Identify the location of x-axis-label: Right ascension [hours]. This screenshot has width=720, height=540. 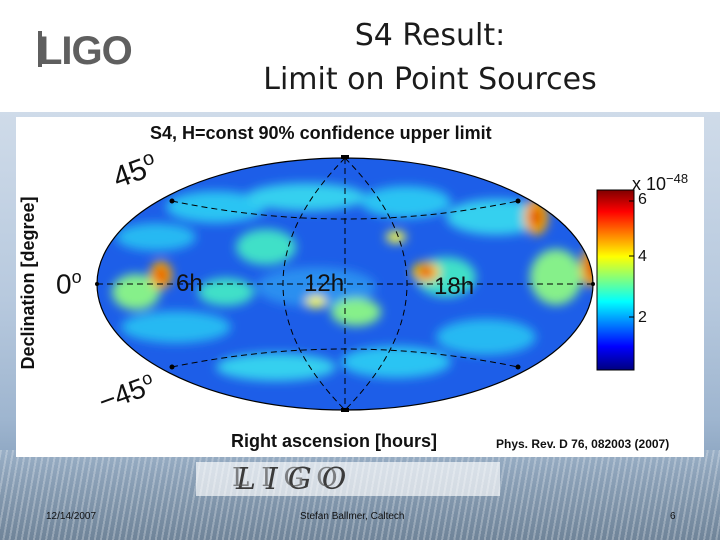
(334, 441).